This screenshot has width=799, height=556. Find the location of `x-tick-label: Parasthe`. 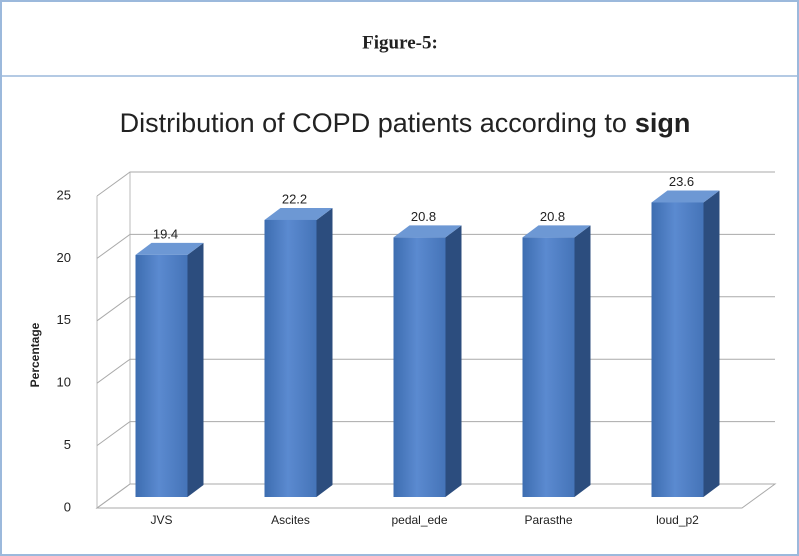

x-tick-label: Parasthe is located at coordinates (548, 520).